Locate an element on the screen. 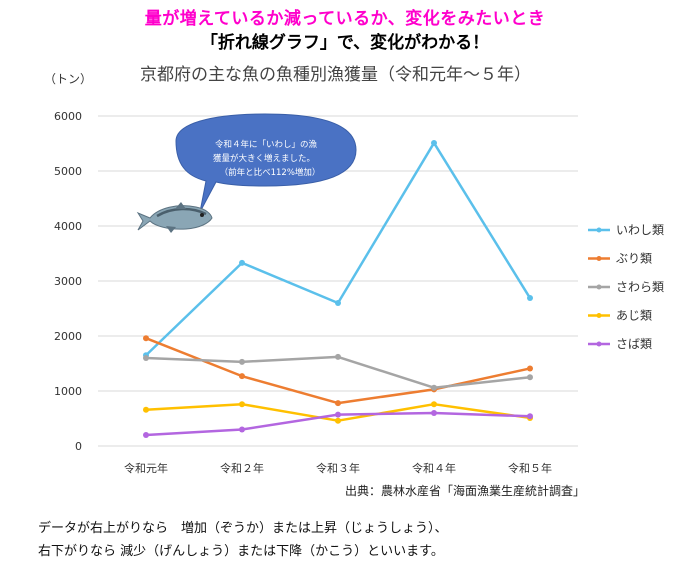 This screenshot has width=690, height=576. legend-label: さわら類 is located at coordinates (640, 287).